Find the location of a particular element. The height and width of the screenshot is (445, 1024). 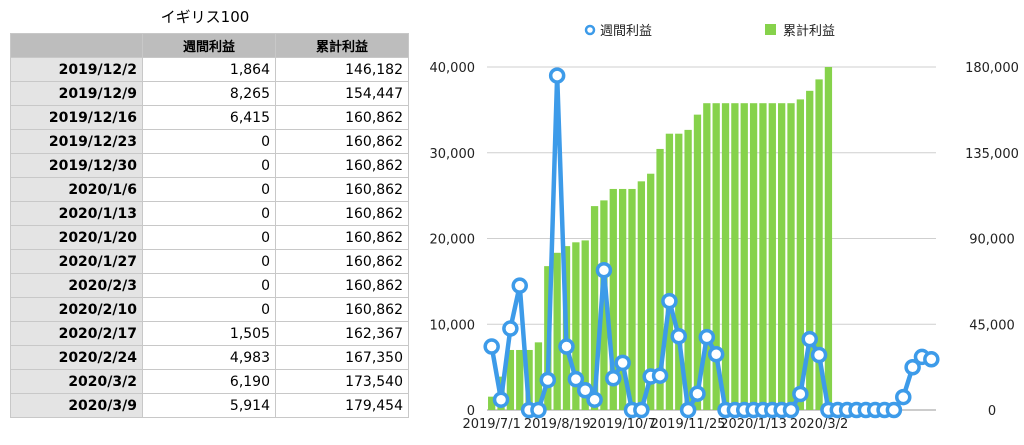

x-axis-tick-label: 2020/1/13 is located at coordinates (753, 424).